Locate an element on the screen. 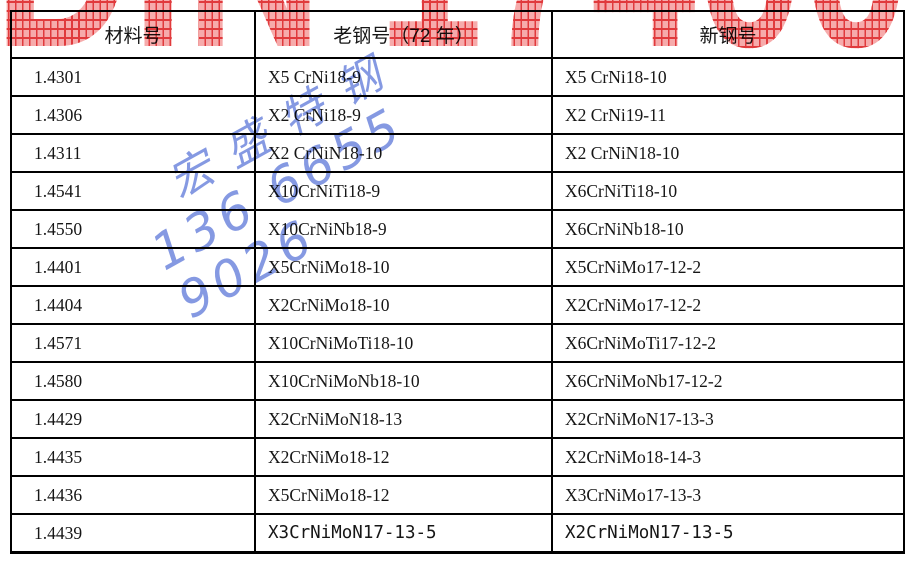  cell-new-grade: X2CrNiMo17-12-2 is located at coordinates (728, 305).